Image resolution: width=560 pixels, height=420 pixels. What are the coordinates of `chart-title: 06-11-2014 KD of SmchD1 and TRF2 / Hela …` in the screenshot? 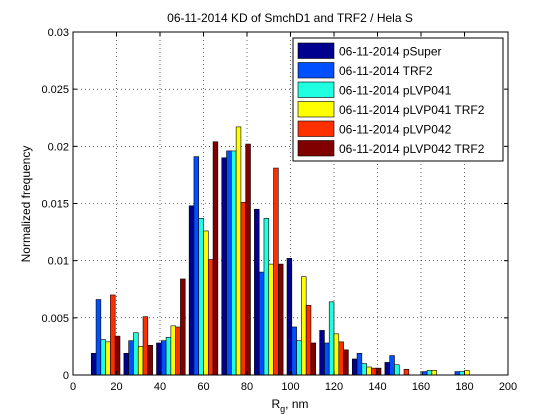 It's located at (290, 18).